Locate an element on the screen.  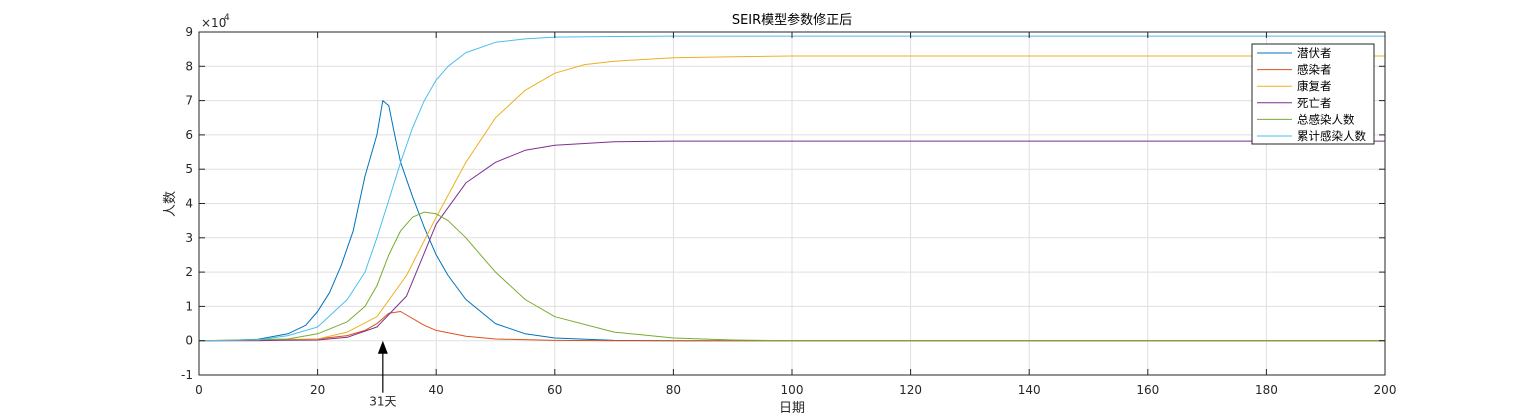
x-tick-label: 180 is located at coordinates (1266, 390).